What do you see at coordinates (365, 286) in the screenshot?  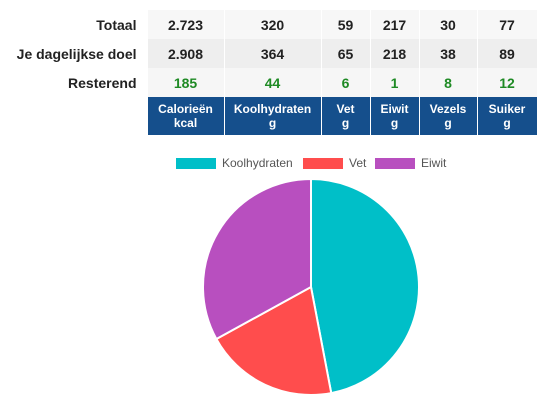 I see `pie-slice-koolhydraten` at bounding box center [365, 286].